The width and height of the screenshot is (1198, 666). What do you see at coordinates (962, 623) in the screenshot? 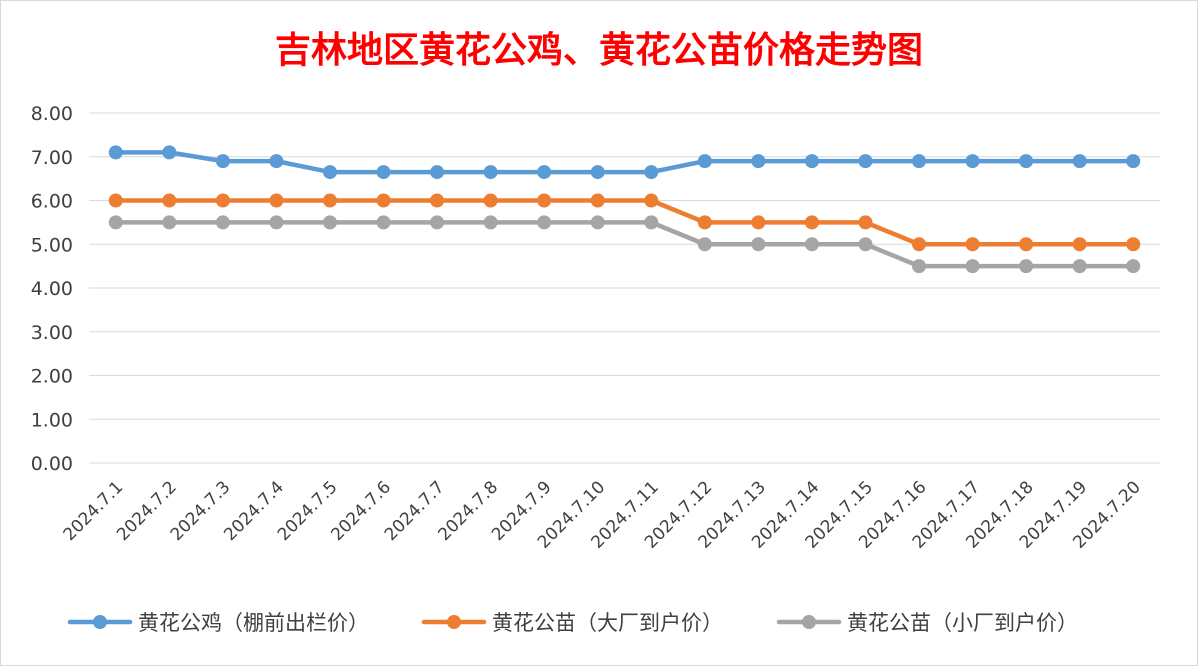
I see `legend-label: 黄花公苗（小厂到户价）` at bounding box center [962, 623].